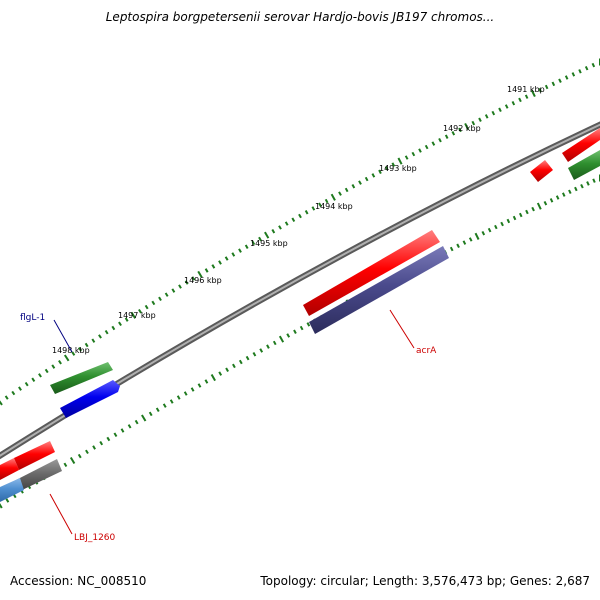 This screenshot has width=600, height=600. What do you see at coordinates (584, 165) in the screenshot?
I see `gene-green-right` at bounding box center [584, 165].